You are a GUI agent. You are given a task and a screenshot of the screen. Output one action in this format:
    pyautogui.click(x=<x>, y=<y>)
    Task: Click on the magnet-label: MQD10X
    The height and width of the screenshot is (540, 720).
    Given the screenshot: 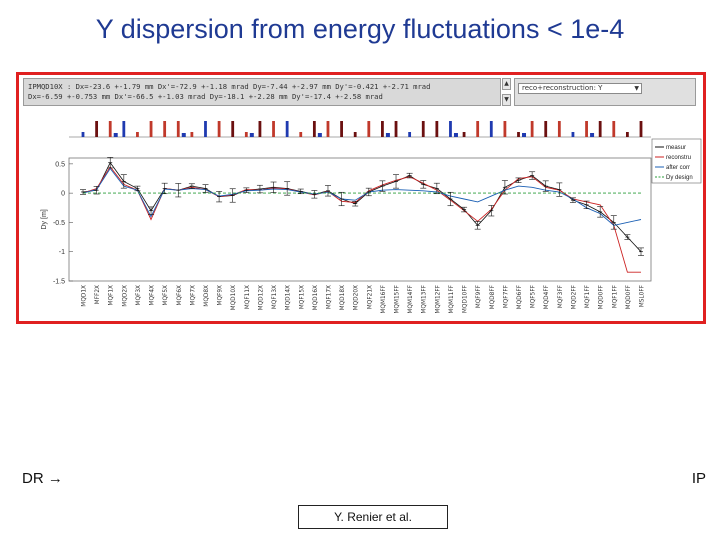 What is the action you would take?
    pyautogui.click(x=234, y=297)
    